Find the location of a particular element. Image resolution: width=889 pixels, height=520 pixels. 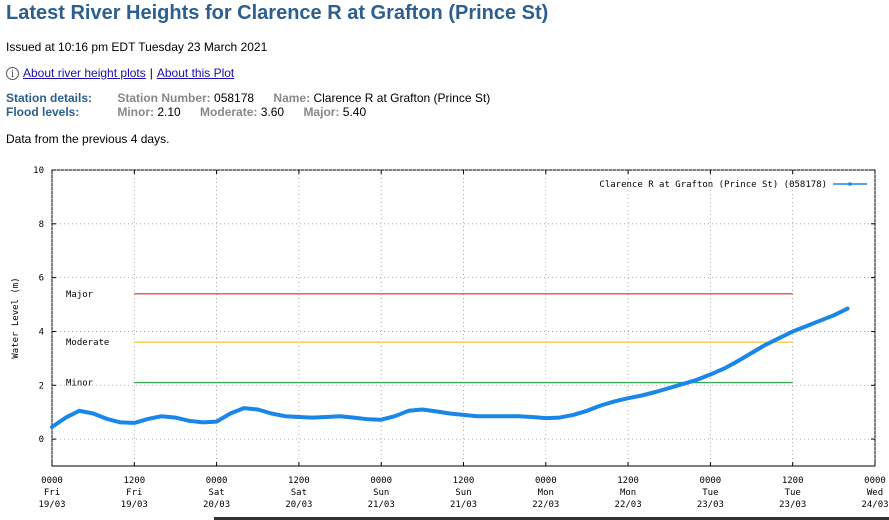

threshold-label-minor: Minor is located at coordinates (80, 384).